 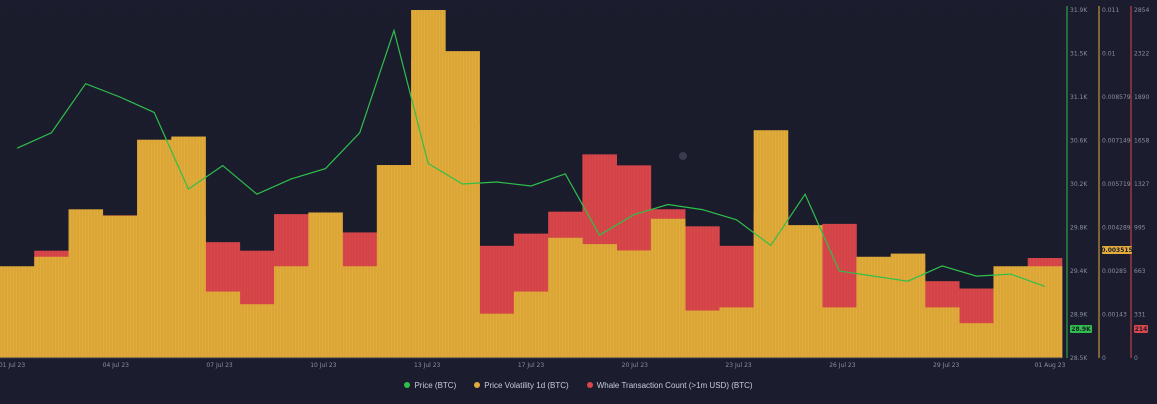 I want to click on price-axis-tick: 31.5K, so click(x=1079, y=54).